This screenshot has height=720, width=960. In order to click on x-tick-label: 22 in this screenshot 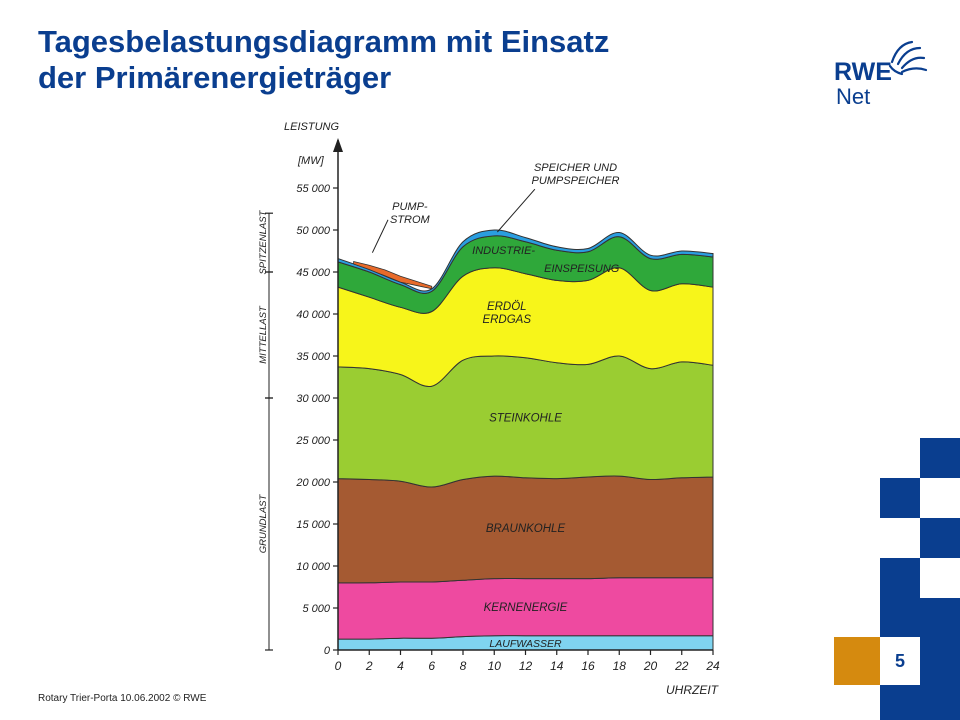, I will do `click(681, 666)`.